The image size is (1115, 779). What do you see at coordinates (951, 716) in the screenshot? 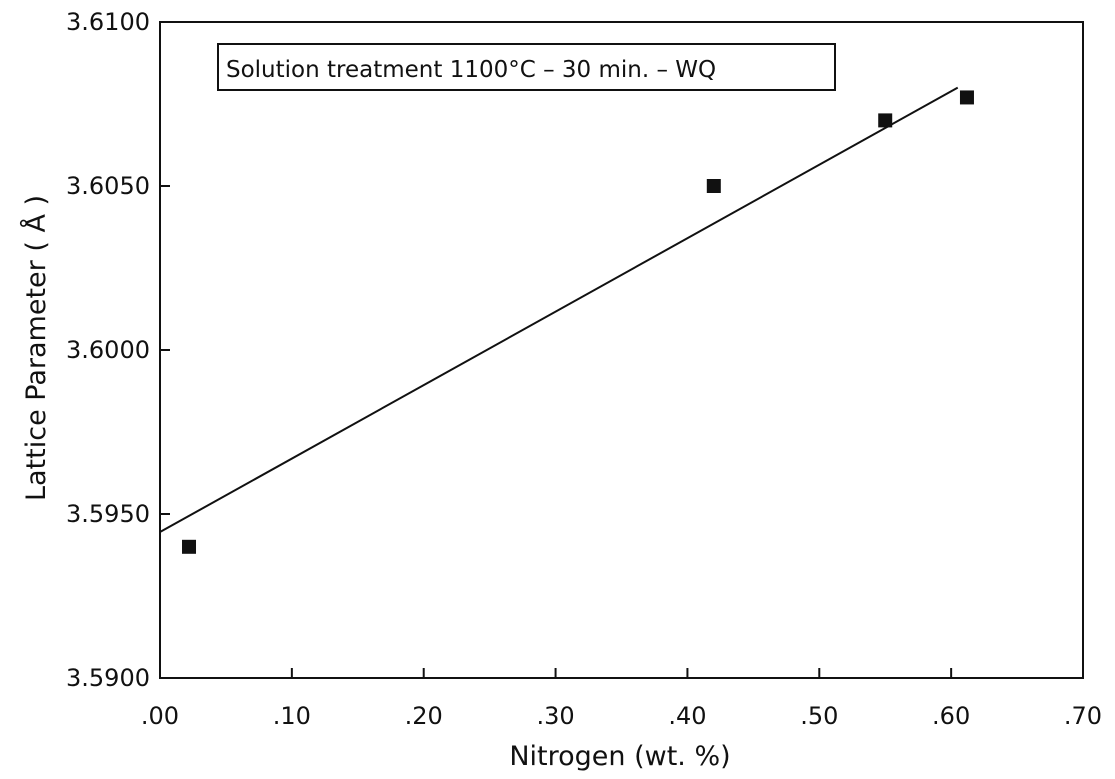
I see `x-tick-label: .60` at bounding box center [951, 716].